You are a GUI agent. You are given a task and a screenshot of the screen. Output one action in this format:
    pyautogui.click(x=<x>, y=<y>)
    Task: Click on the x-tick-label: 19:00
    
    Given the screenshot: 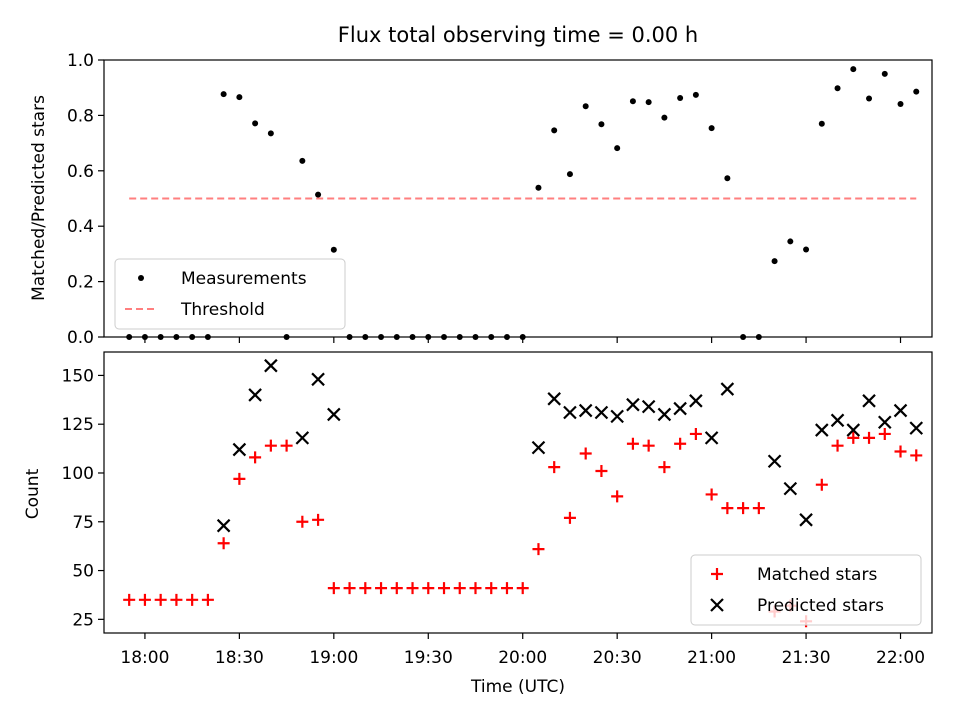 What is the action you would take?
    pyautogui.click(x=333, y=658)
    